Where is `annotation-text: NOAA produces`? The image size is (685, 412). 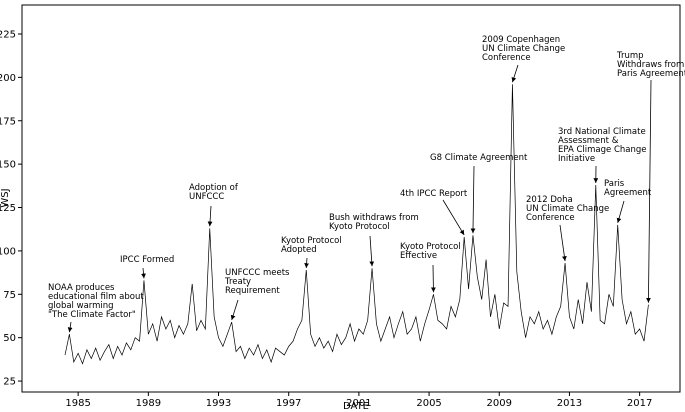 annotation-text: NOAA produces is located at coordinates (81, 288).